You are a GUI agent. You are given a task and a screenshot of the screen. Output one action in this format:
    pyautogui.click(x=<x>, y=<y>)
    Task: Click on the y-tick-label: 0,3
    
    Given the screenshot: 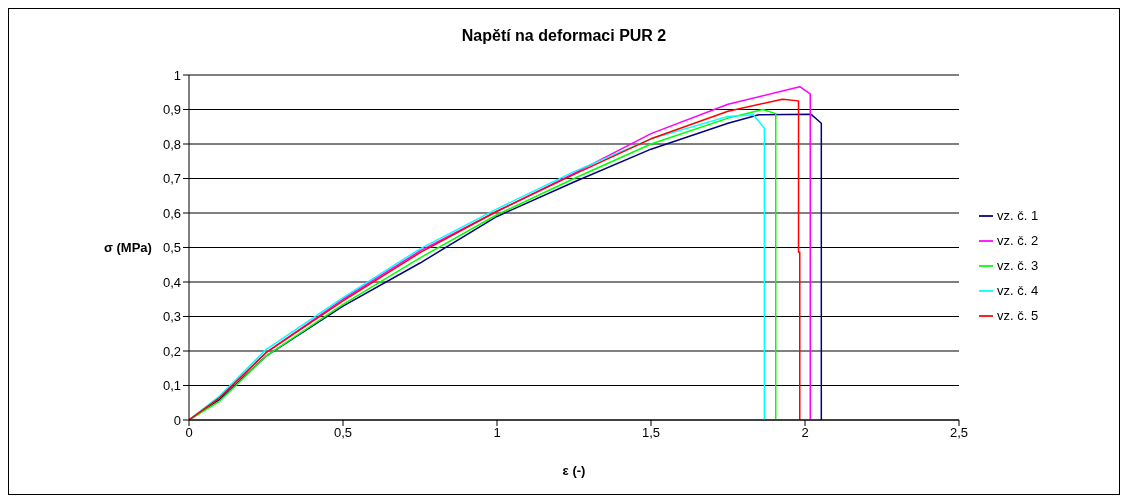 What is the action you would take?
    pyautogui.click(x=171, y=317)
    